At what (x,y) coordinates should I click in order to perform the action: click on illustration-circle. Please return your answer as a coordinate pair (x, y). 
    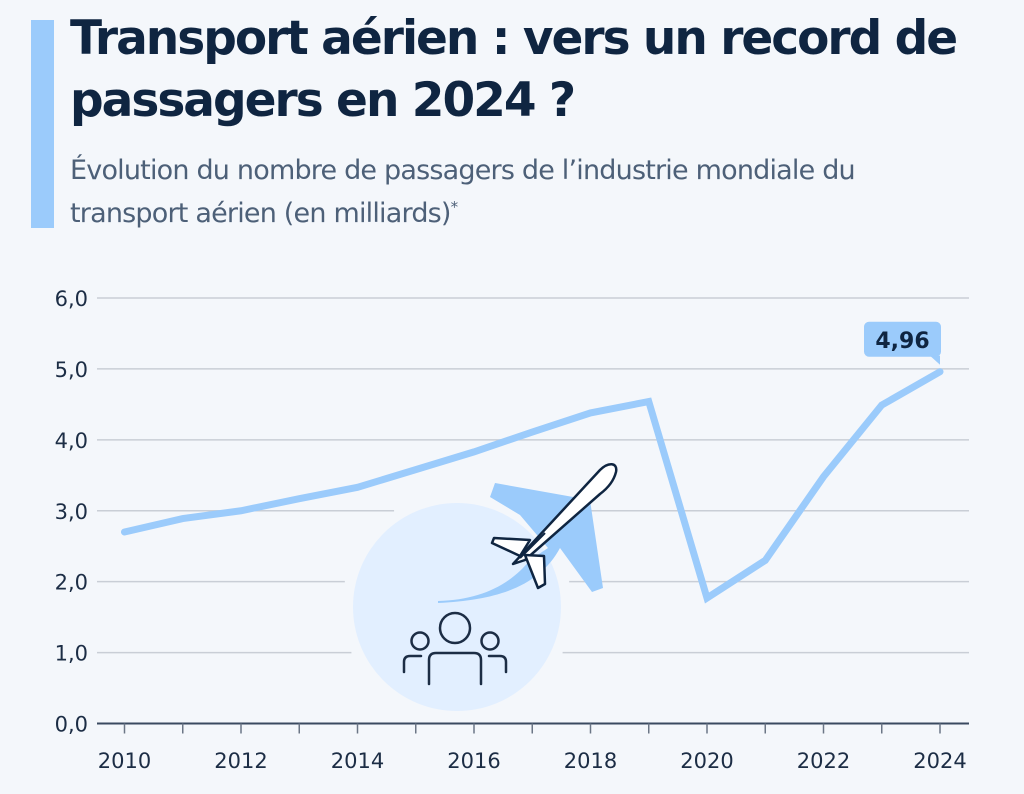
    Looking at the image, I should click on (457, 607).